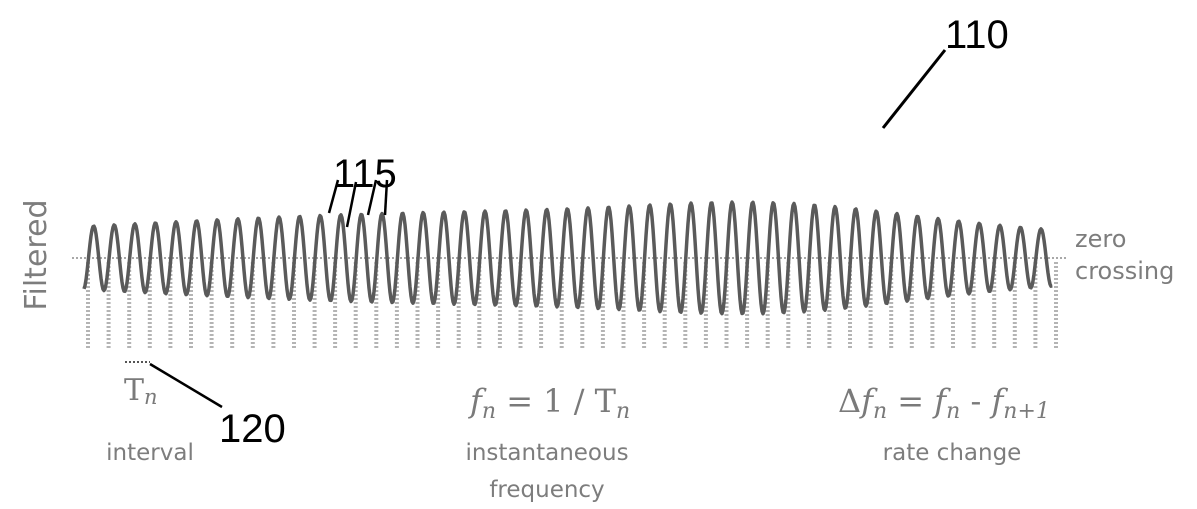 This screenshot has width=1197, height=509. What do you see at coordinates (141, 391) in the screenshot?
I see `interval-symbol: Tn` at bounding box center [141, 391].